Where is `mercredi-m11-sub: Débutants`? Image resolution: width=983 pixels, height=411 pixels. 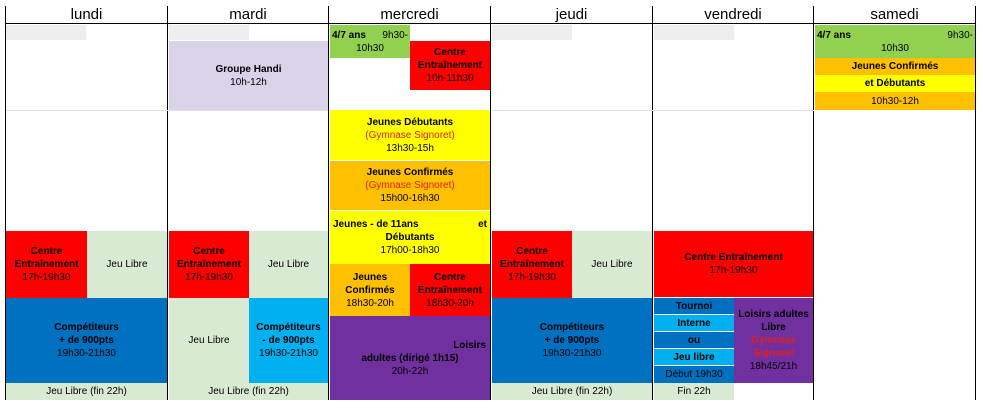 mercredi-m11-sub: Débutants is located at coordinates (410, 237).